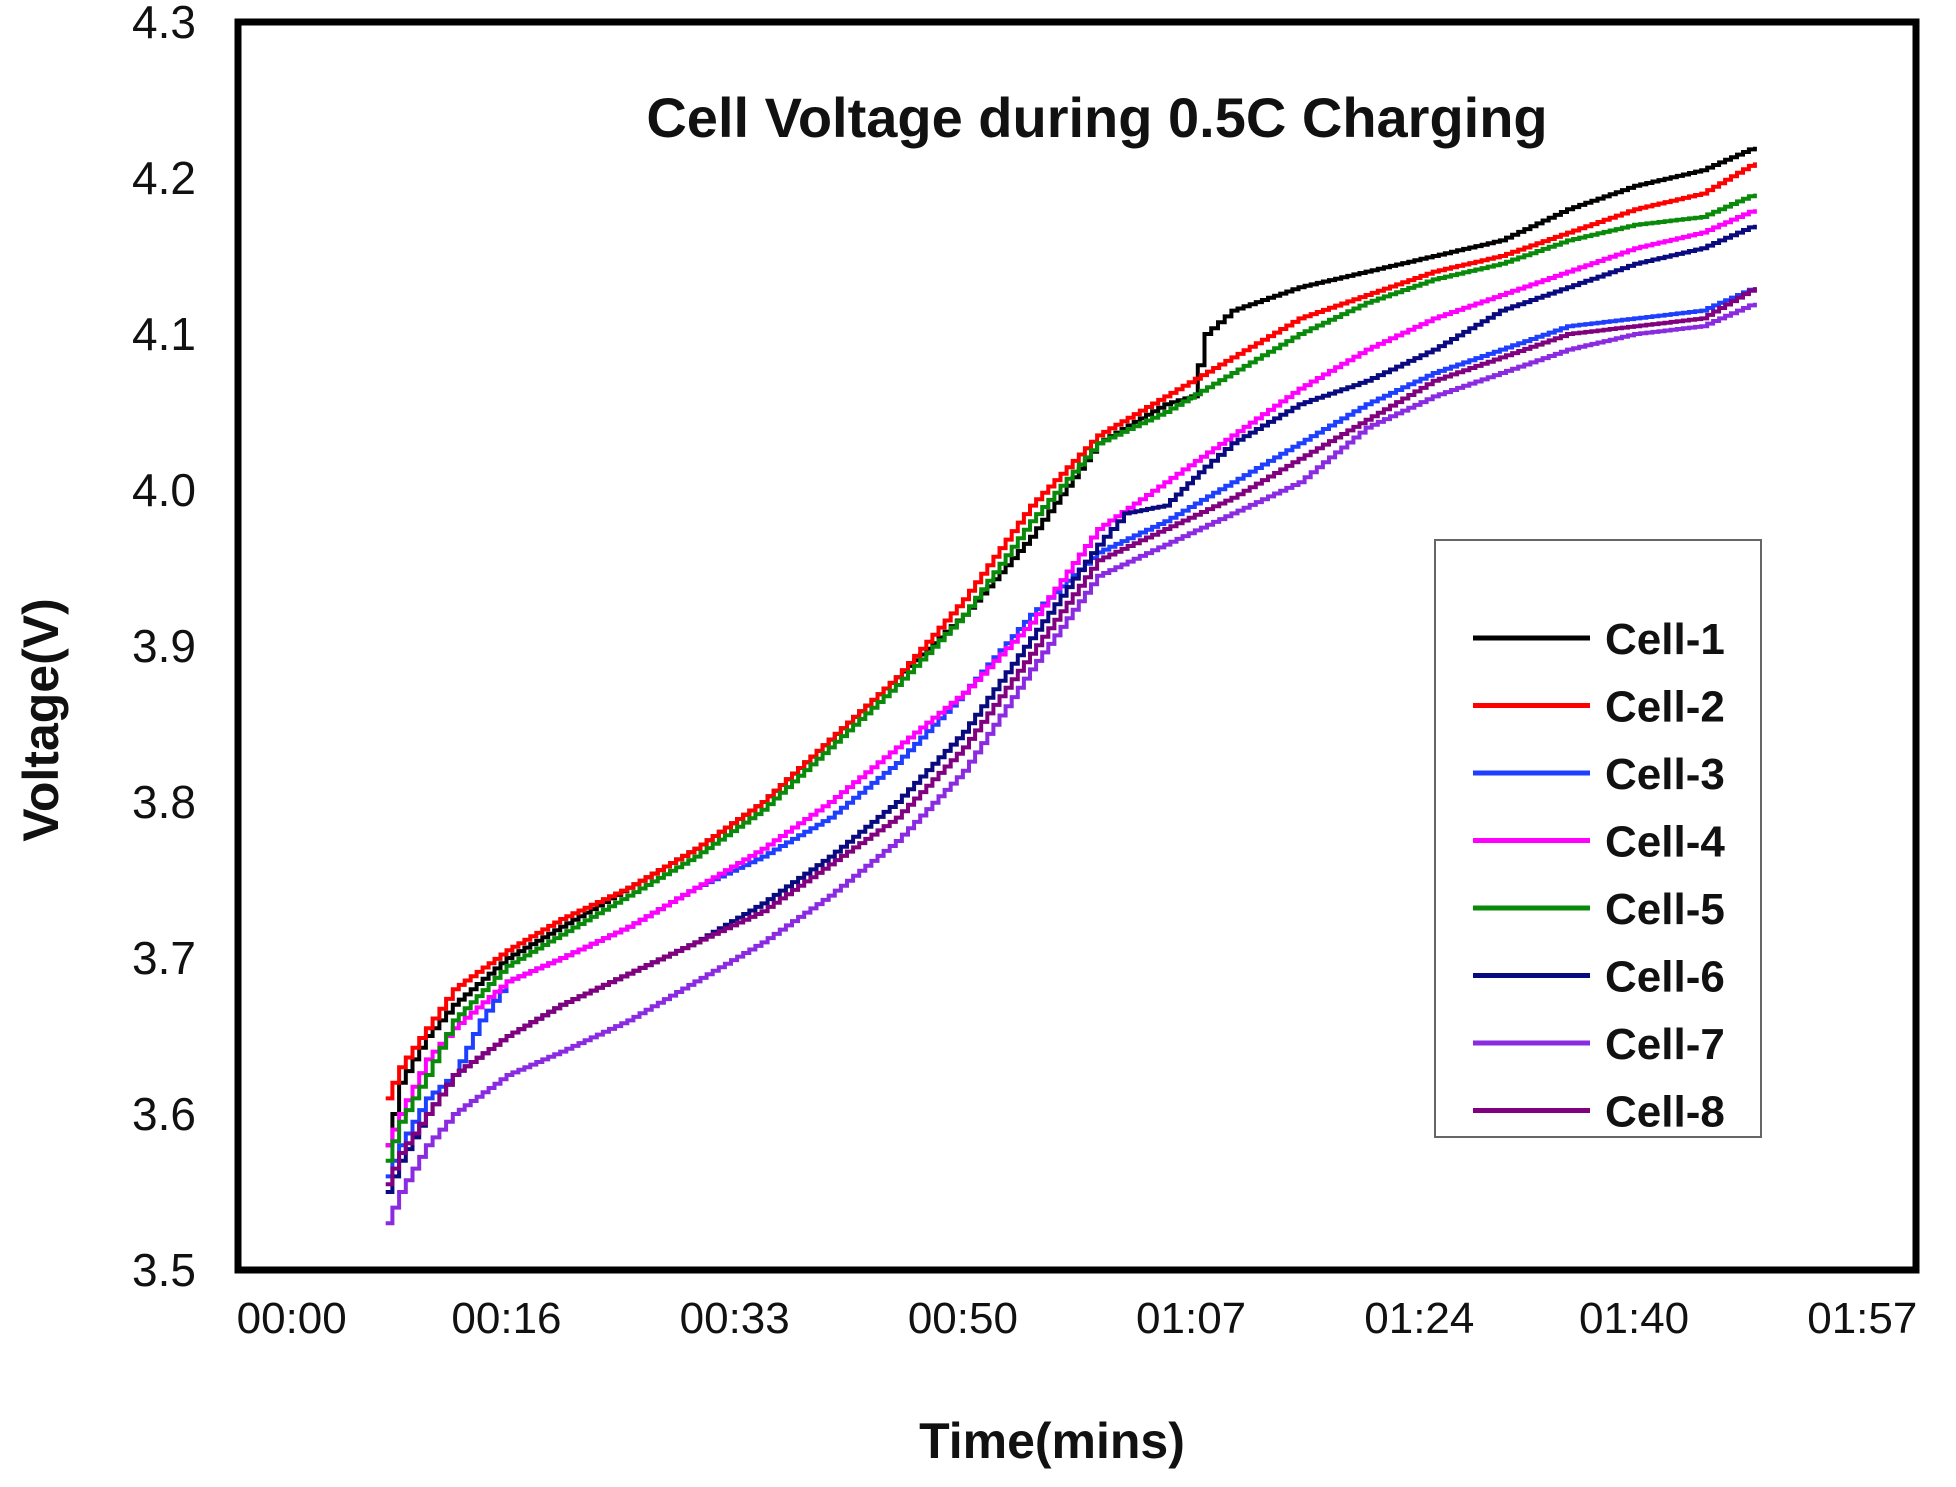  I want to click on legend-label: Cell-3, so click(1665, 774).